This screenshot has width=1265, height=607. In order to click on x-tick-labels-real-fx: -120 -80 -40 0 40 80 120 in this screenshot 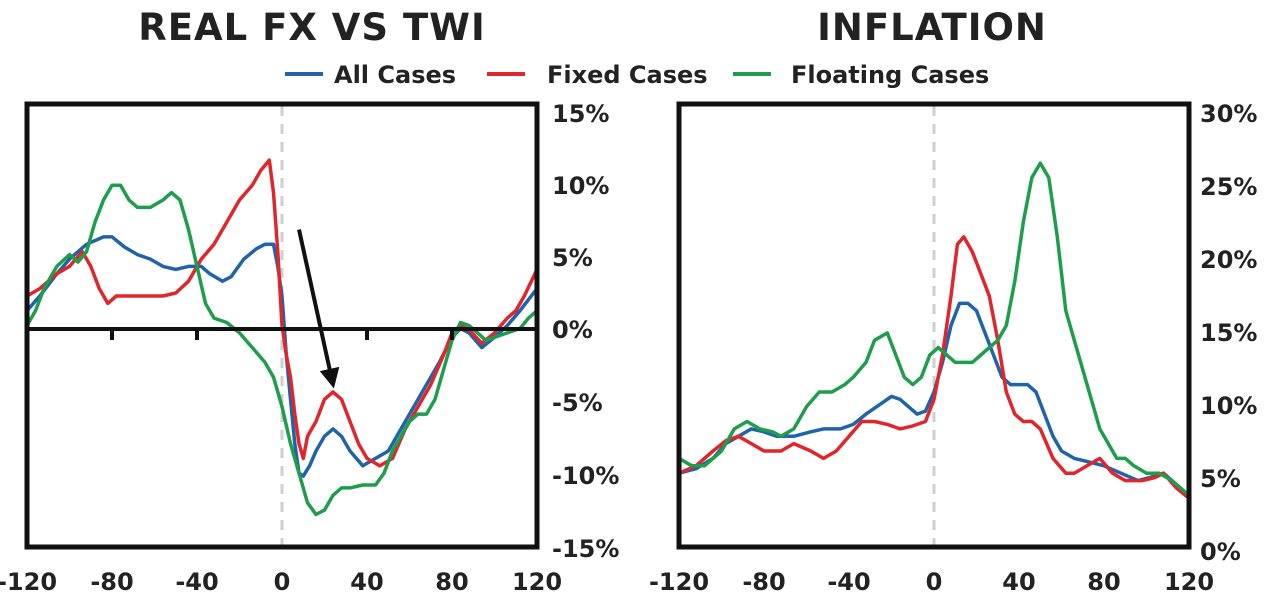, I will do `click(281, 582)`.